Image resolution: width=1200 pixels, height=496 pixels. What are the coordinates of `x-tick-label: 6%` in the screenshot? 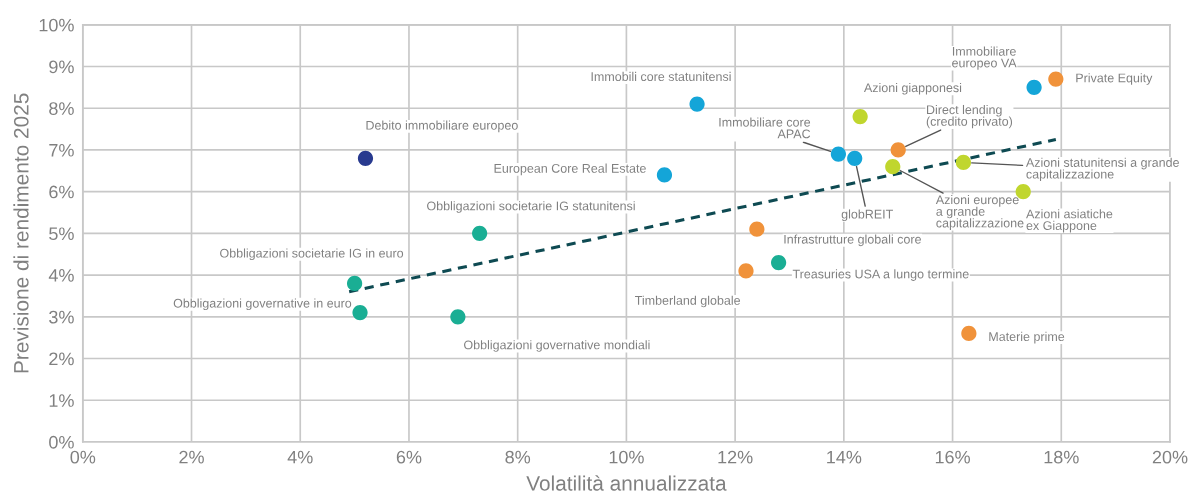 It's located at (409, 457).